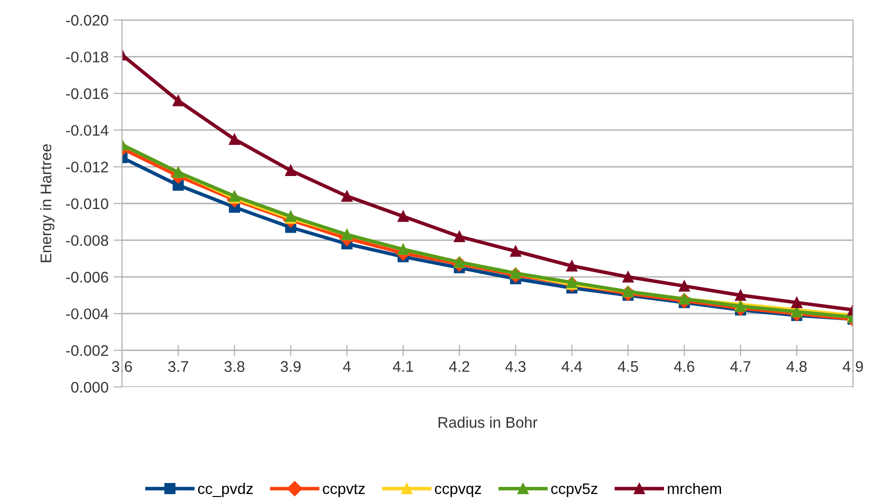 This screenshot has width=869, height=504. Describe the element at coordinates (178, 366) in the screenshot. I see `x-tick-label: 3.7` at that location.